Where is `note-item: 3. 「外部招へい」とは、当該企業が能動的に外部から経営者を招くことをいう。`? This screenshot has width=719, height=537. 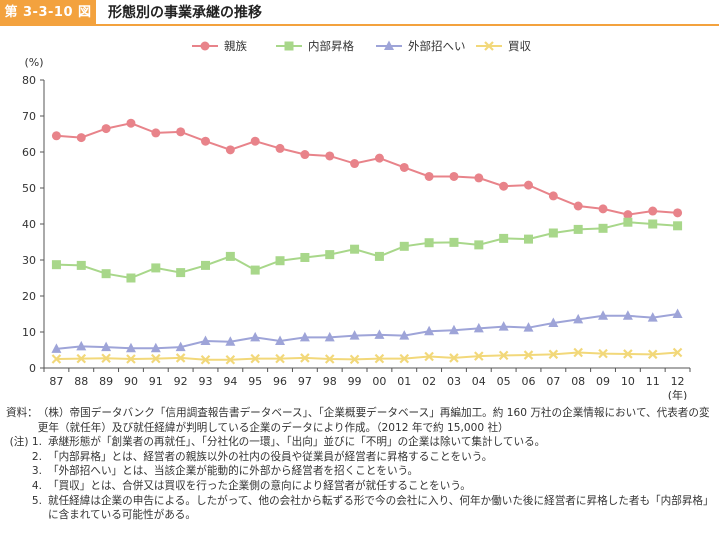 note-item: 3. 「外部招へい」とは、当該企業が能動的に外部から経営者を招くことをいう。 is located at coordinates (359, 471).